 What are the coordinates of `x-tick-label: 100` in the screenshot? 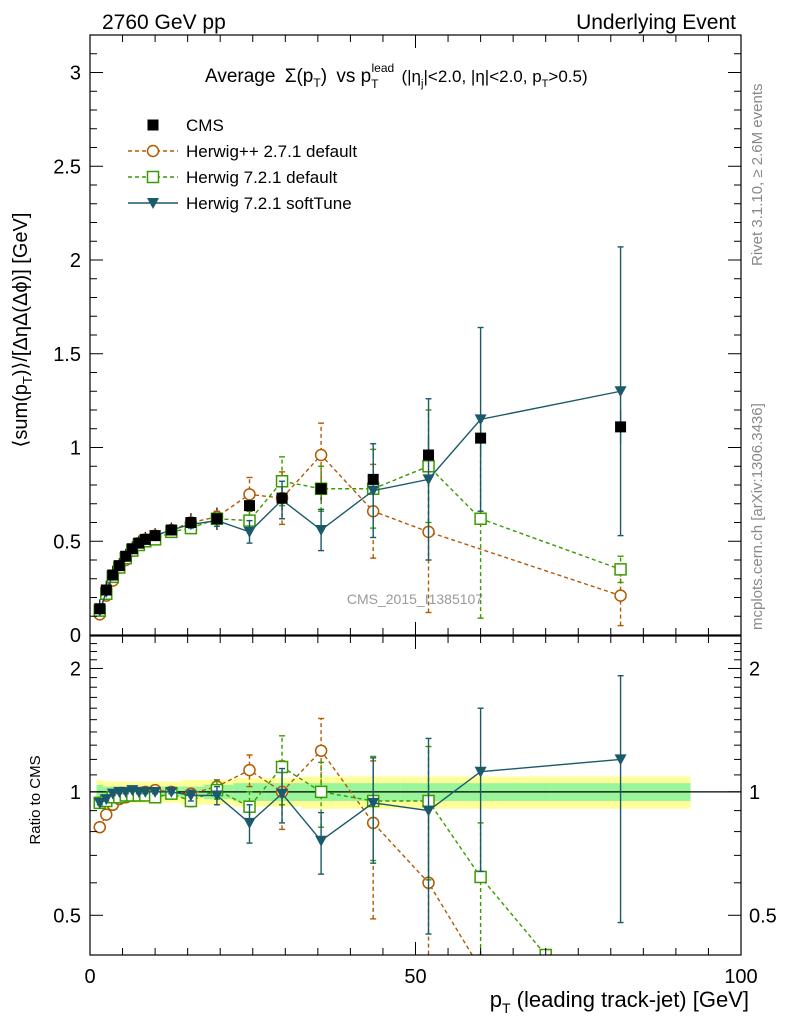 It's located at (740, 977).